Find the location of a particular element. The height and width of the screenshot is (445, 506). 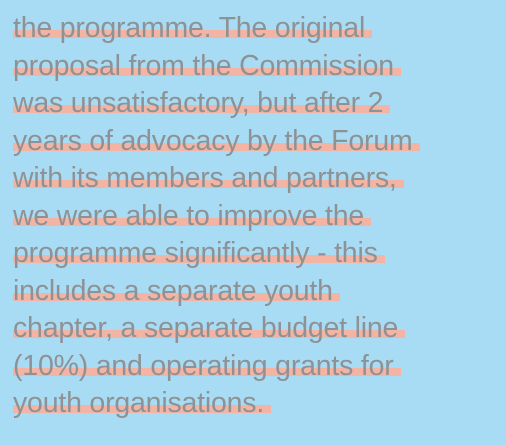

text-line: with its members and partners, is located at coordinates (259, 179).